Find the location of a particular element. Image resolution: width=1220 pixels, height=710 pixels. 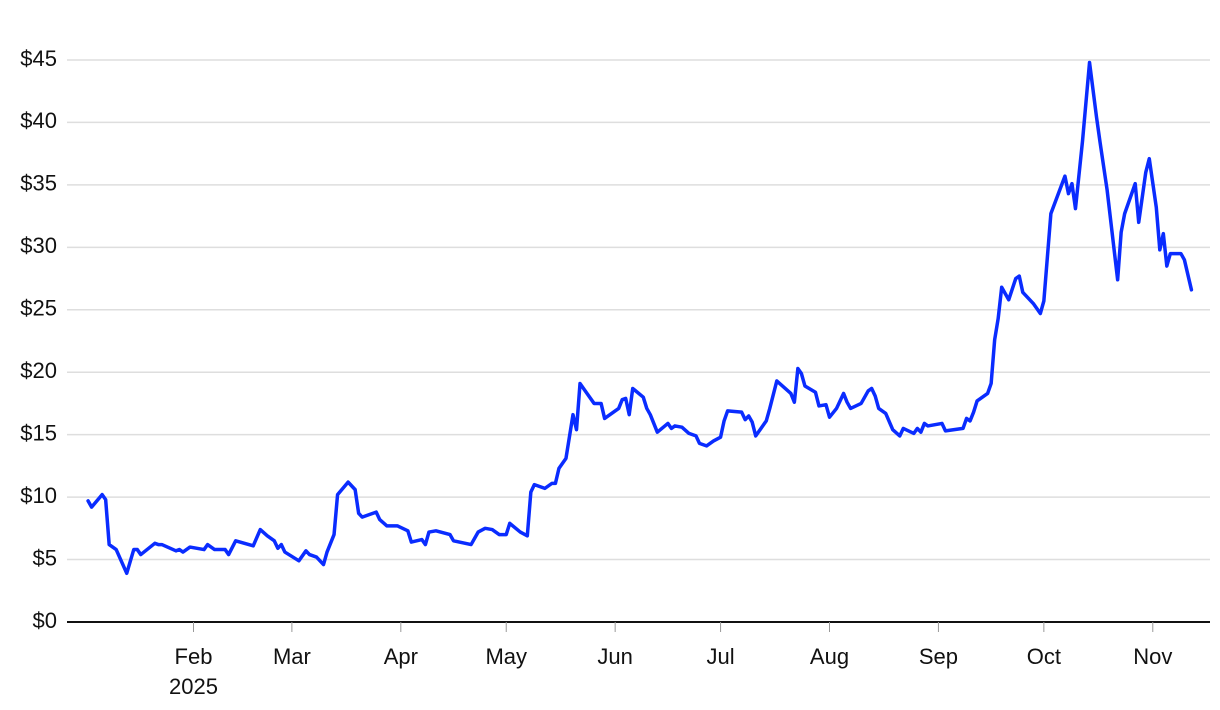

x-tick-label: Jul is located at coordinates (721, 656).